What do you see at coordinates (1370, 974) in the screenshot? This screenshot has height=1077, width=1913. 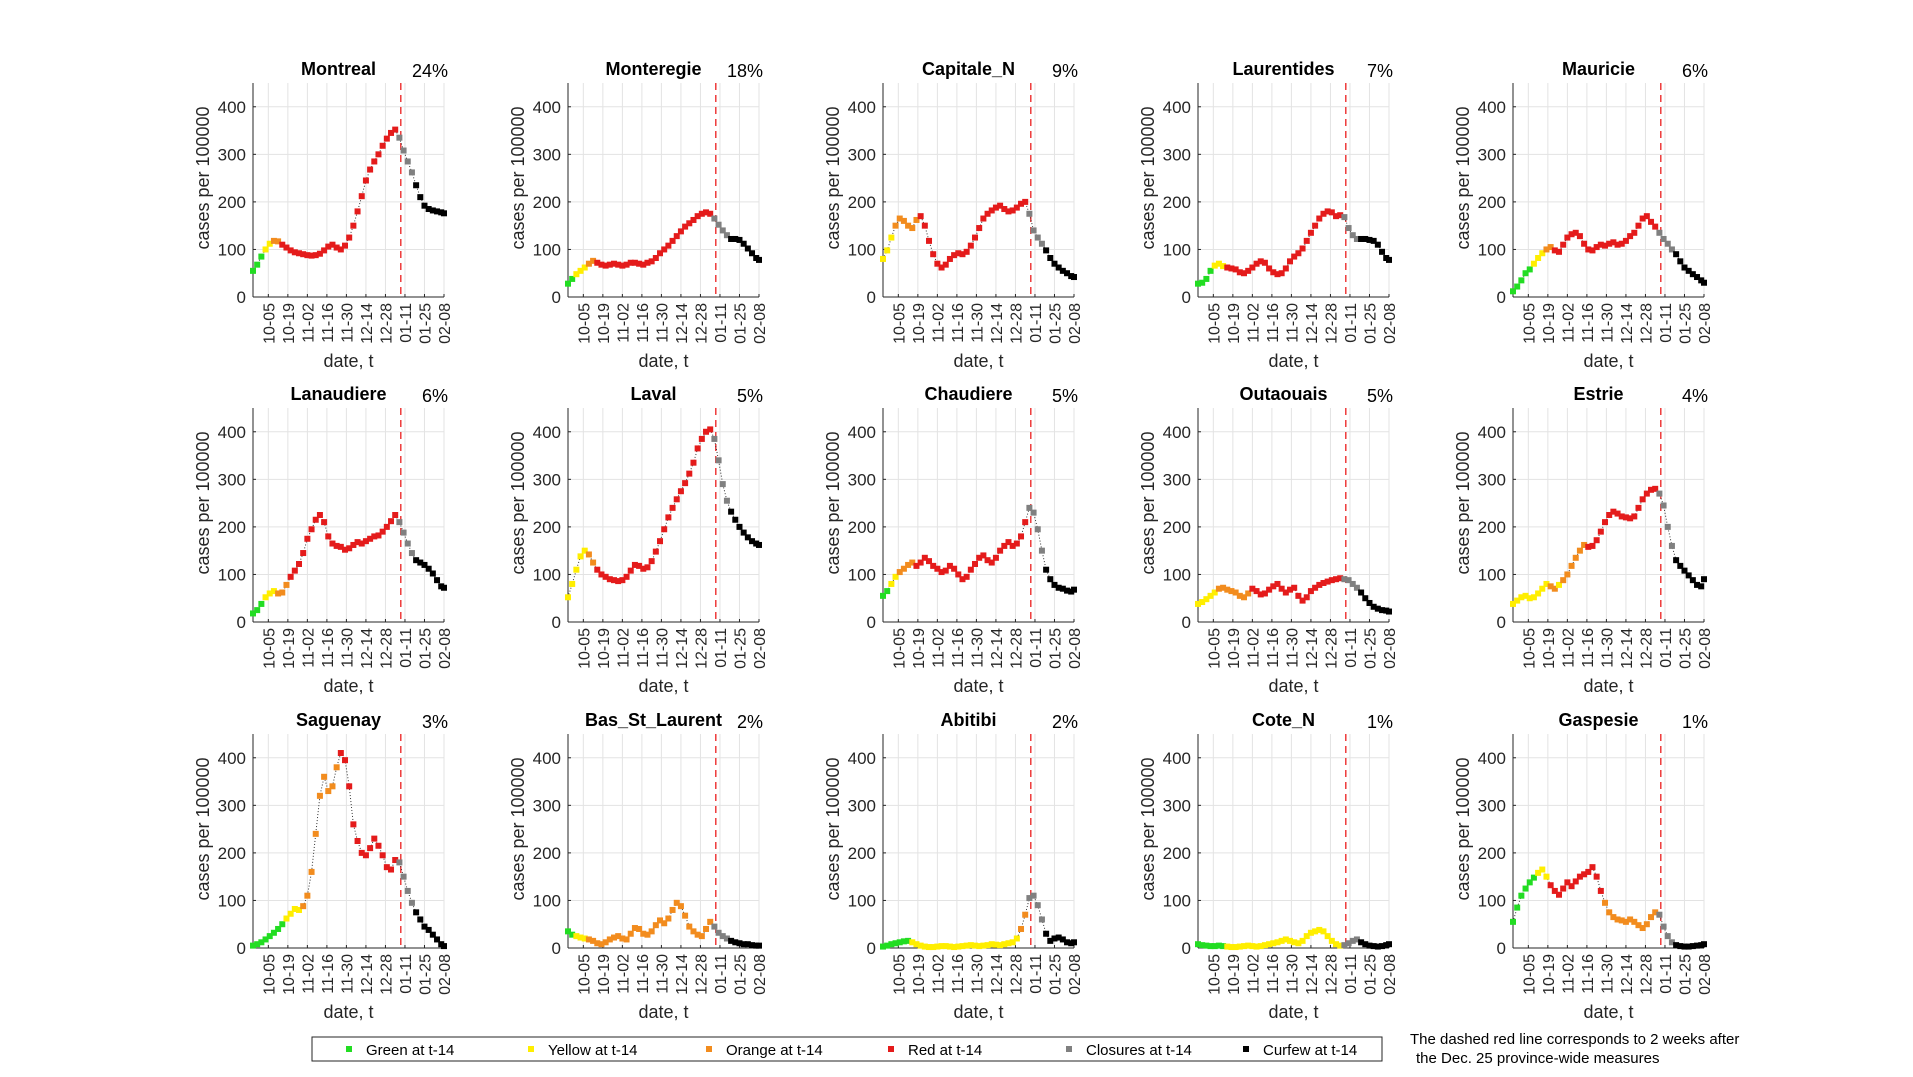 I see `x-tick-label: 01-25` at bounding box center [1370, 974].